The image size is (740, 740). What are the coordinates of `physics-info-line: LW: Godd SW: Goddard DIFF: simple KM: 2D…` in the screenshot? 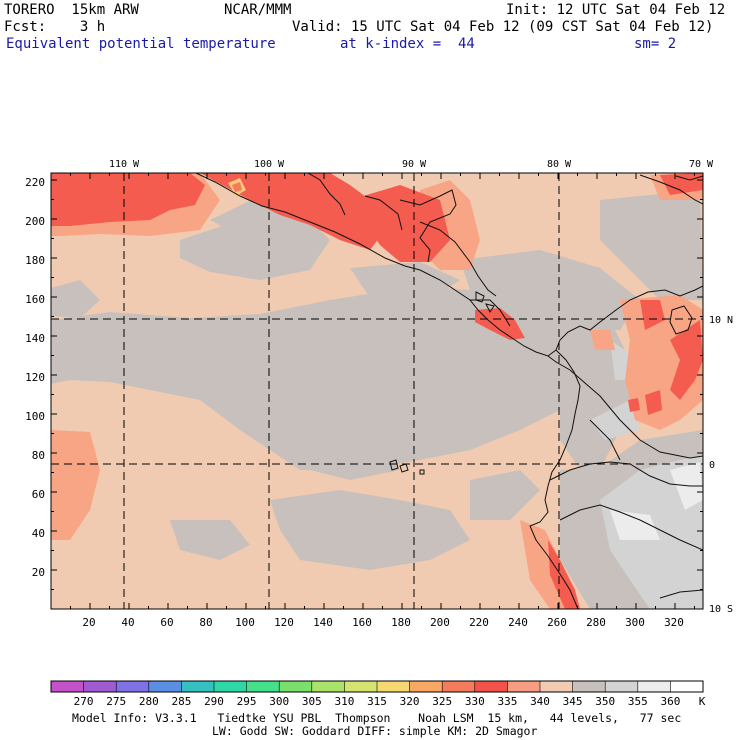 It's located at (375, 731).